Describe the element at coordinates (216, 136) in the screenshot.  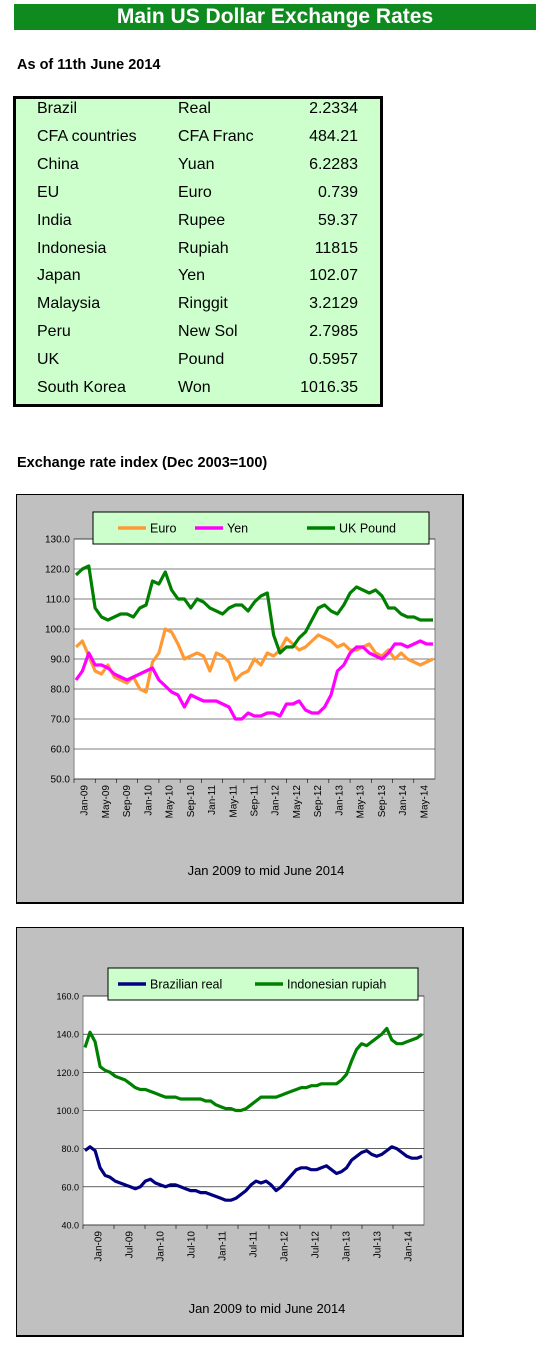
I see `currency-name: CFA Franc` at that location.